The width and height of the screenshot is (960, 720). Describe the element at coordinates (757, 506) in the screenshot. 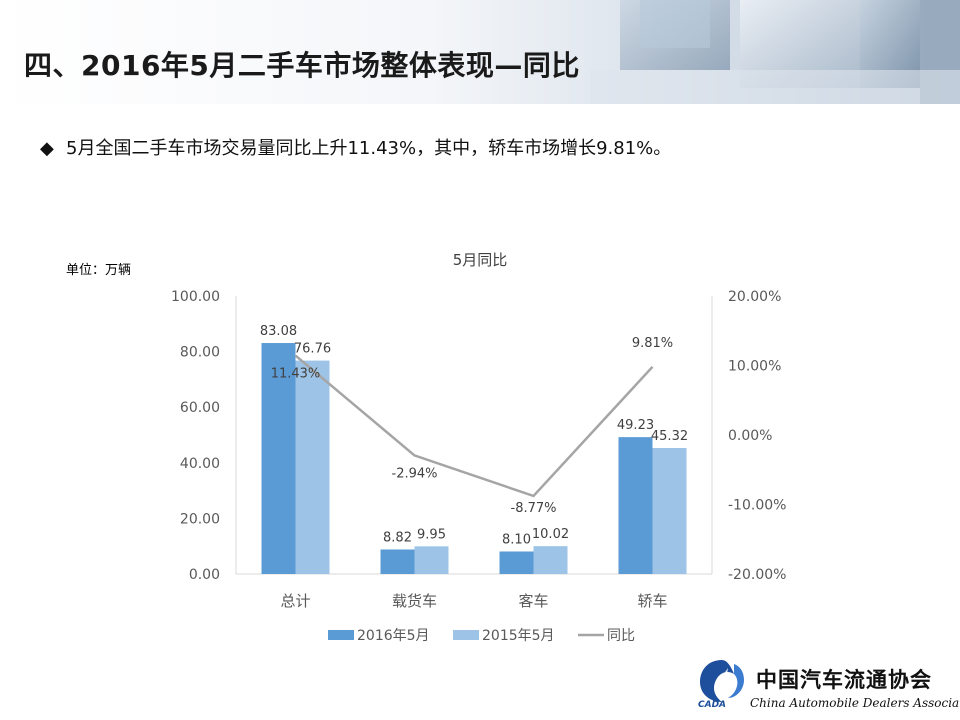

I see `right-axis-tick-label: -10.00%` at that location.